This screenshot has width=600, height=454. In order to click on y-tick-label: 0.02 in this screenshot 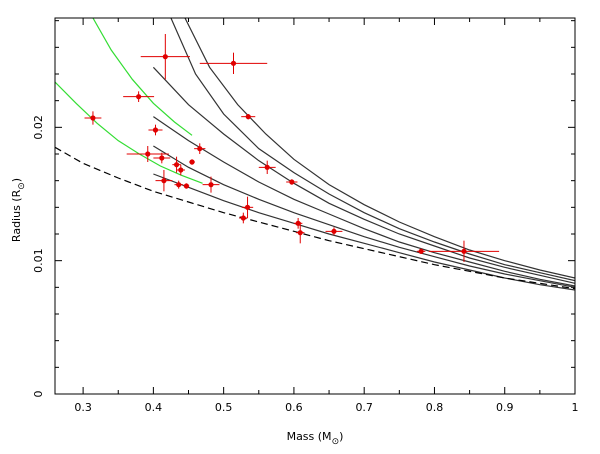, I will do `click(38, 127)`.